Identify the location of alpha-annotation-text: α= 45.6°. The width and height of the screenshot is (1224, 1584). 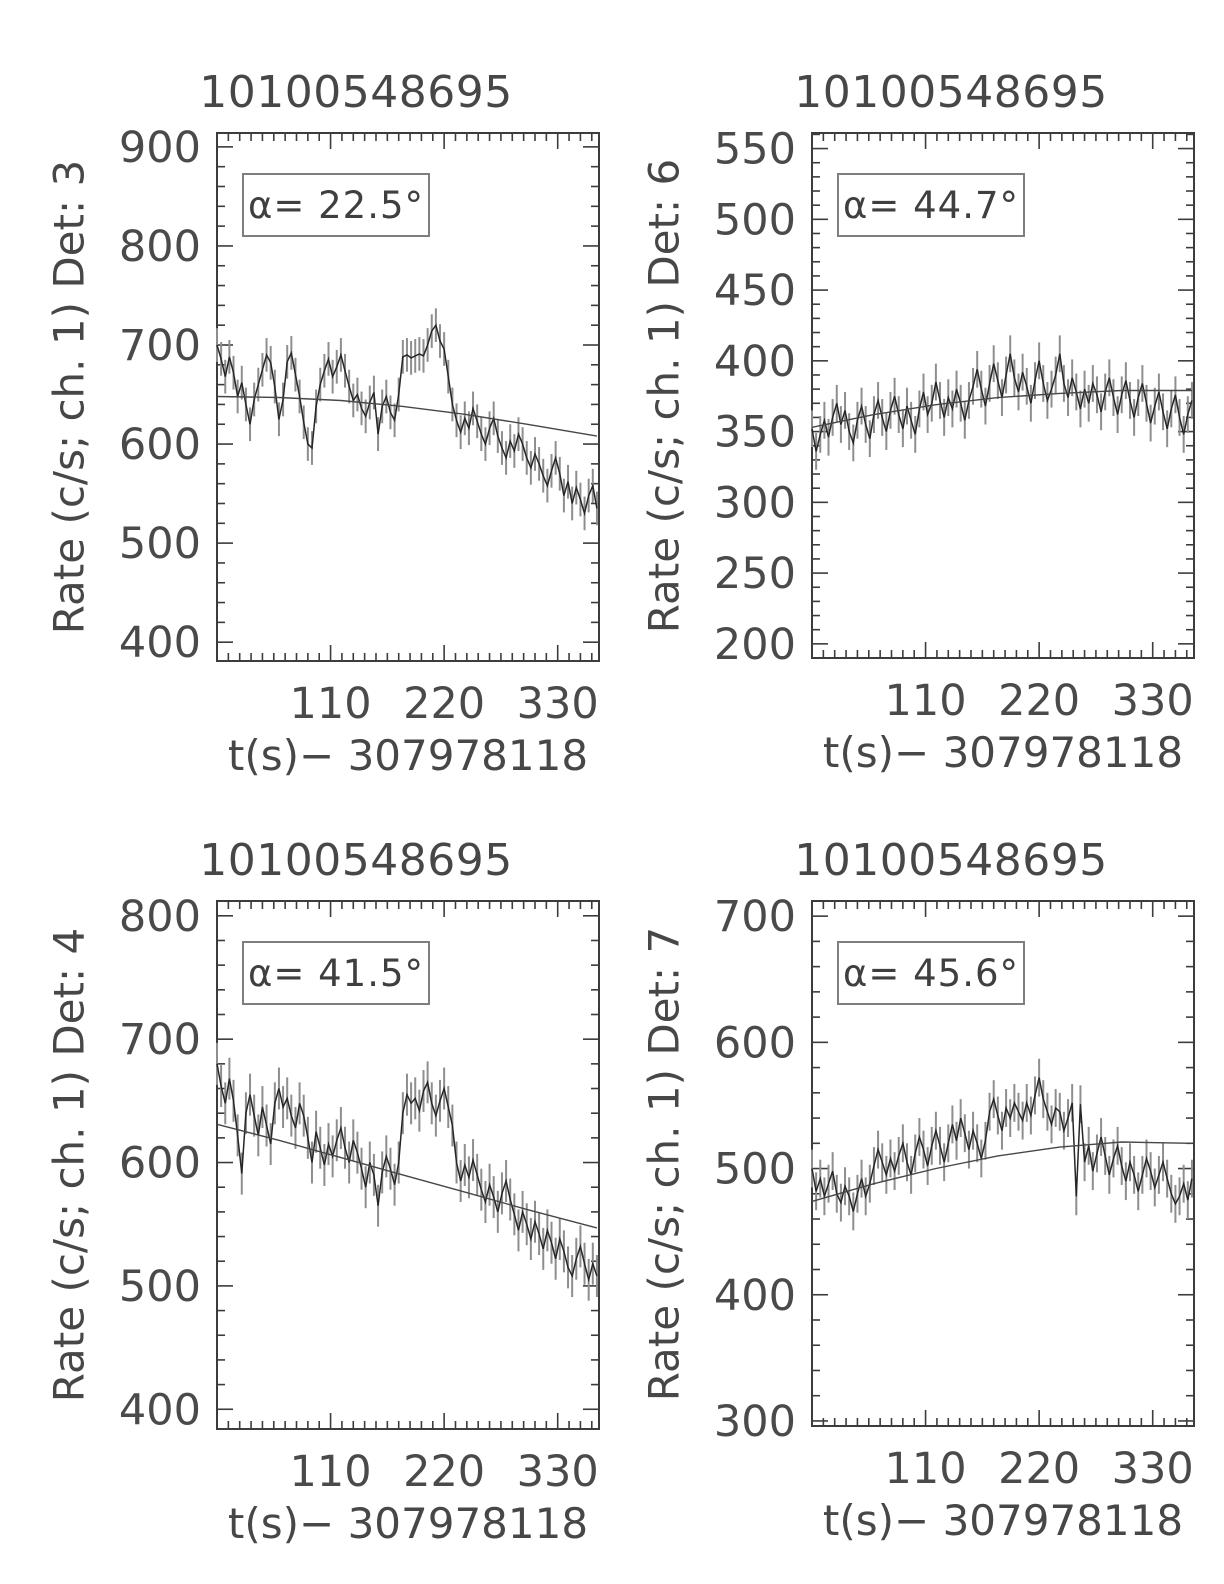
(931, 973).